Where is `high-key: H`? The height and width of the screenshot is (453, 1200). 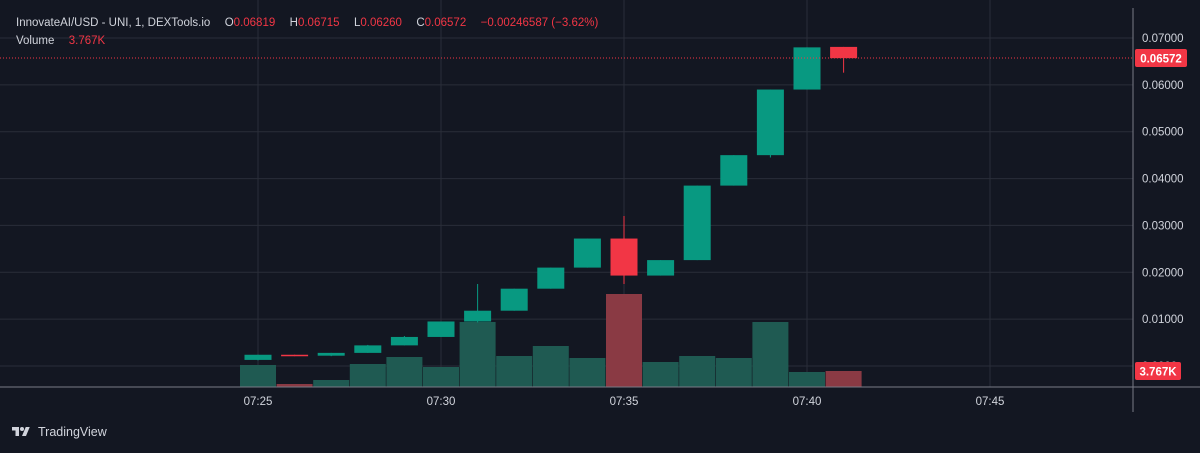 high-key: H is located at coordinates (293, 23).